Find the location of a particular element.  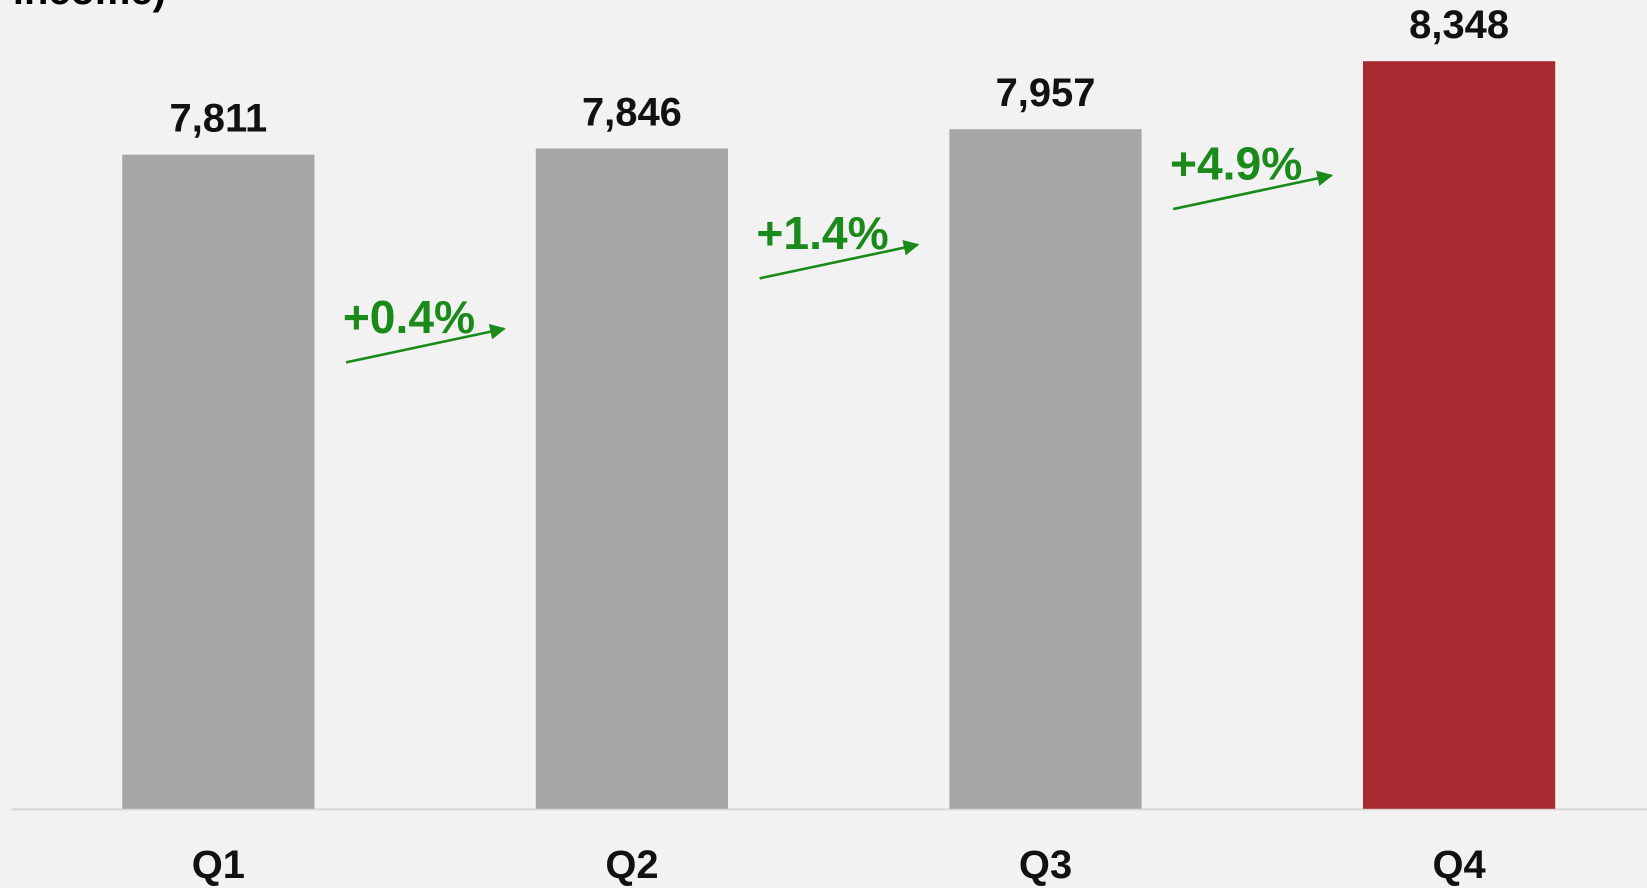

x-tick-label: Q2 is located at coordinates (631, 865).